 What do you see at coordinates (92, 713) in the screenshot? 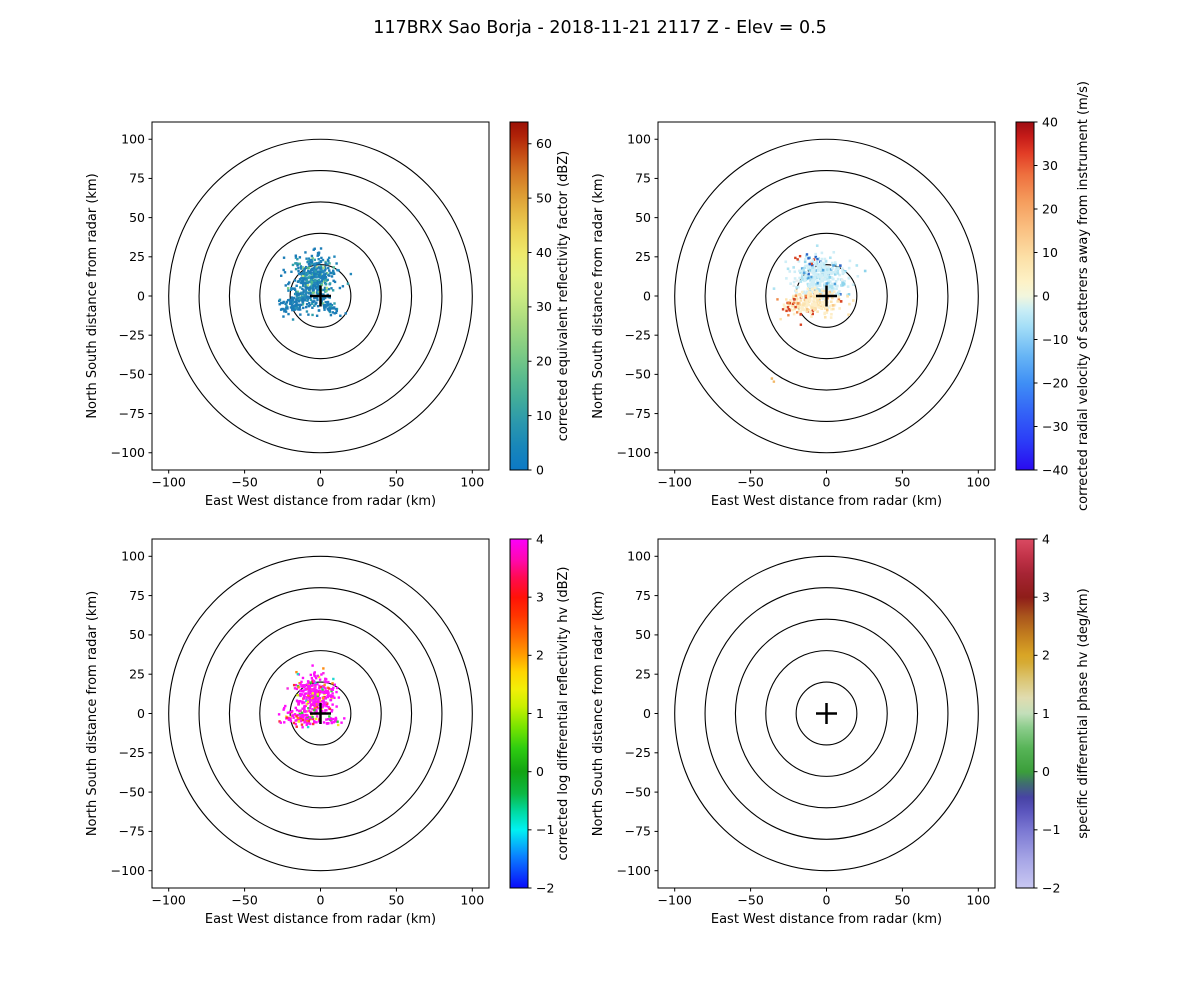
I see `y-axis-label: North South distance from radar (km)` at bounding box center [92, 713].